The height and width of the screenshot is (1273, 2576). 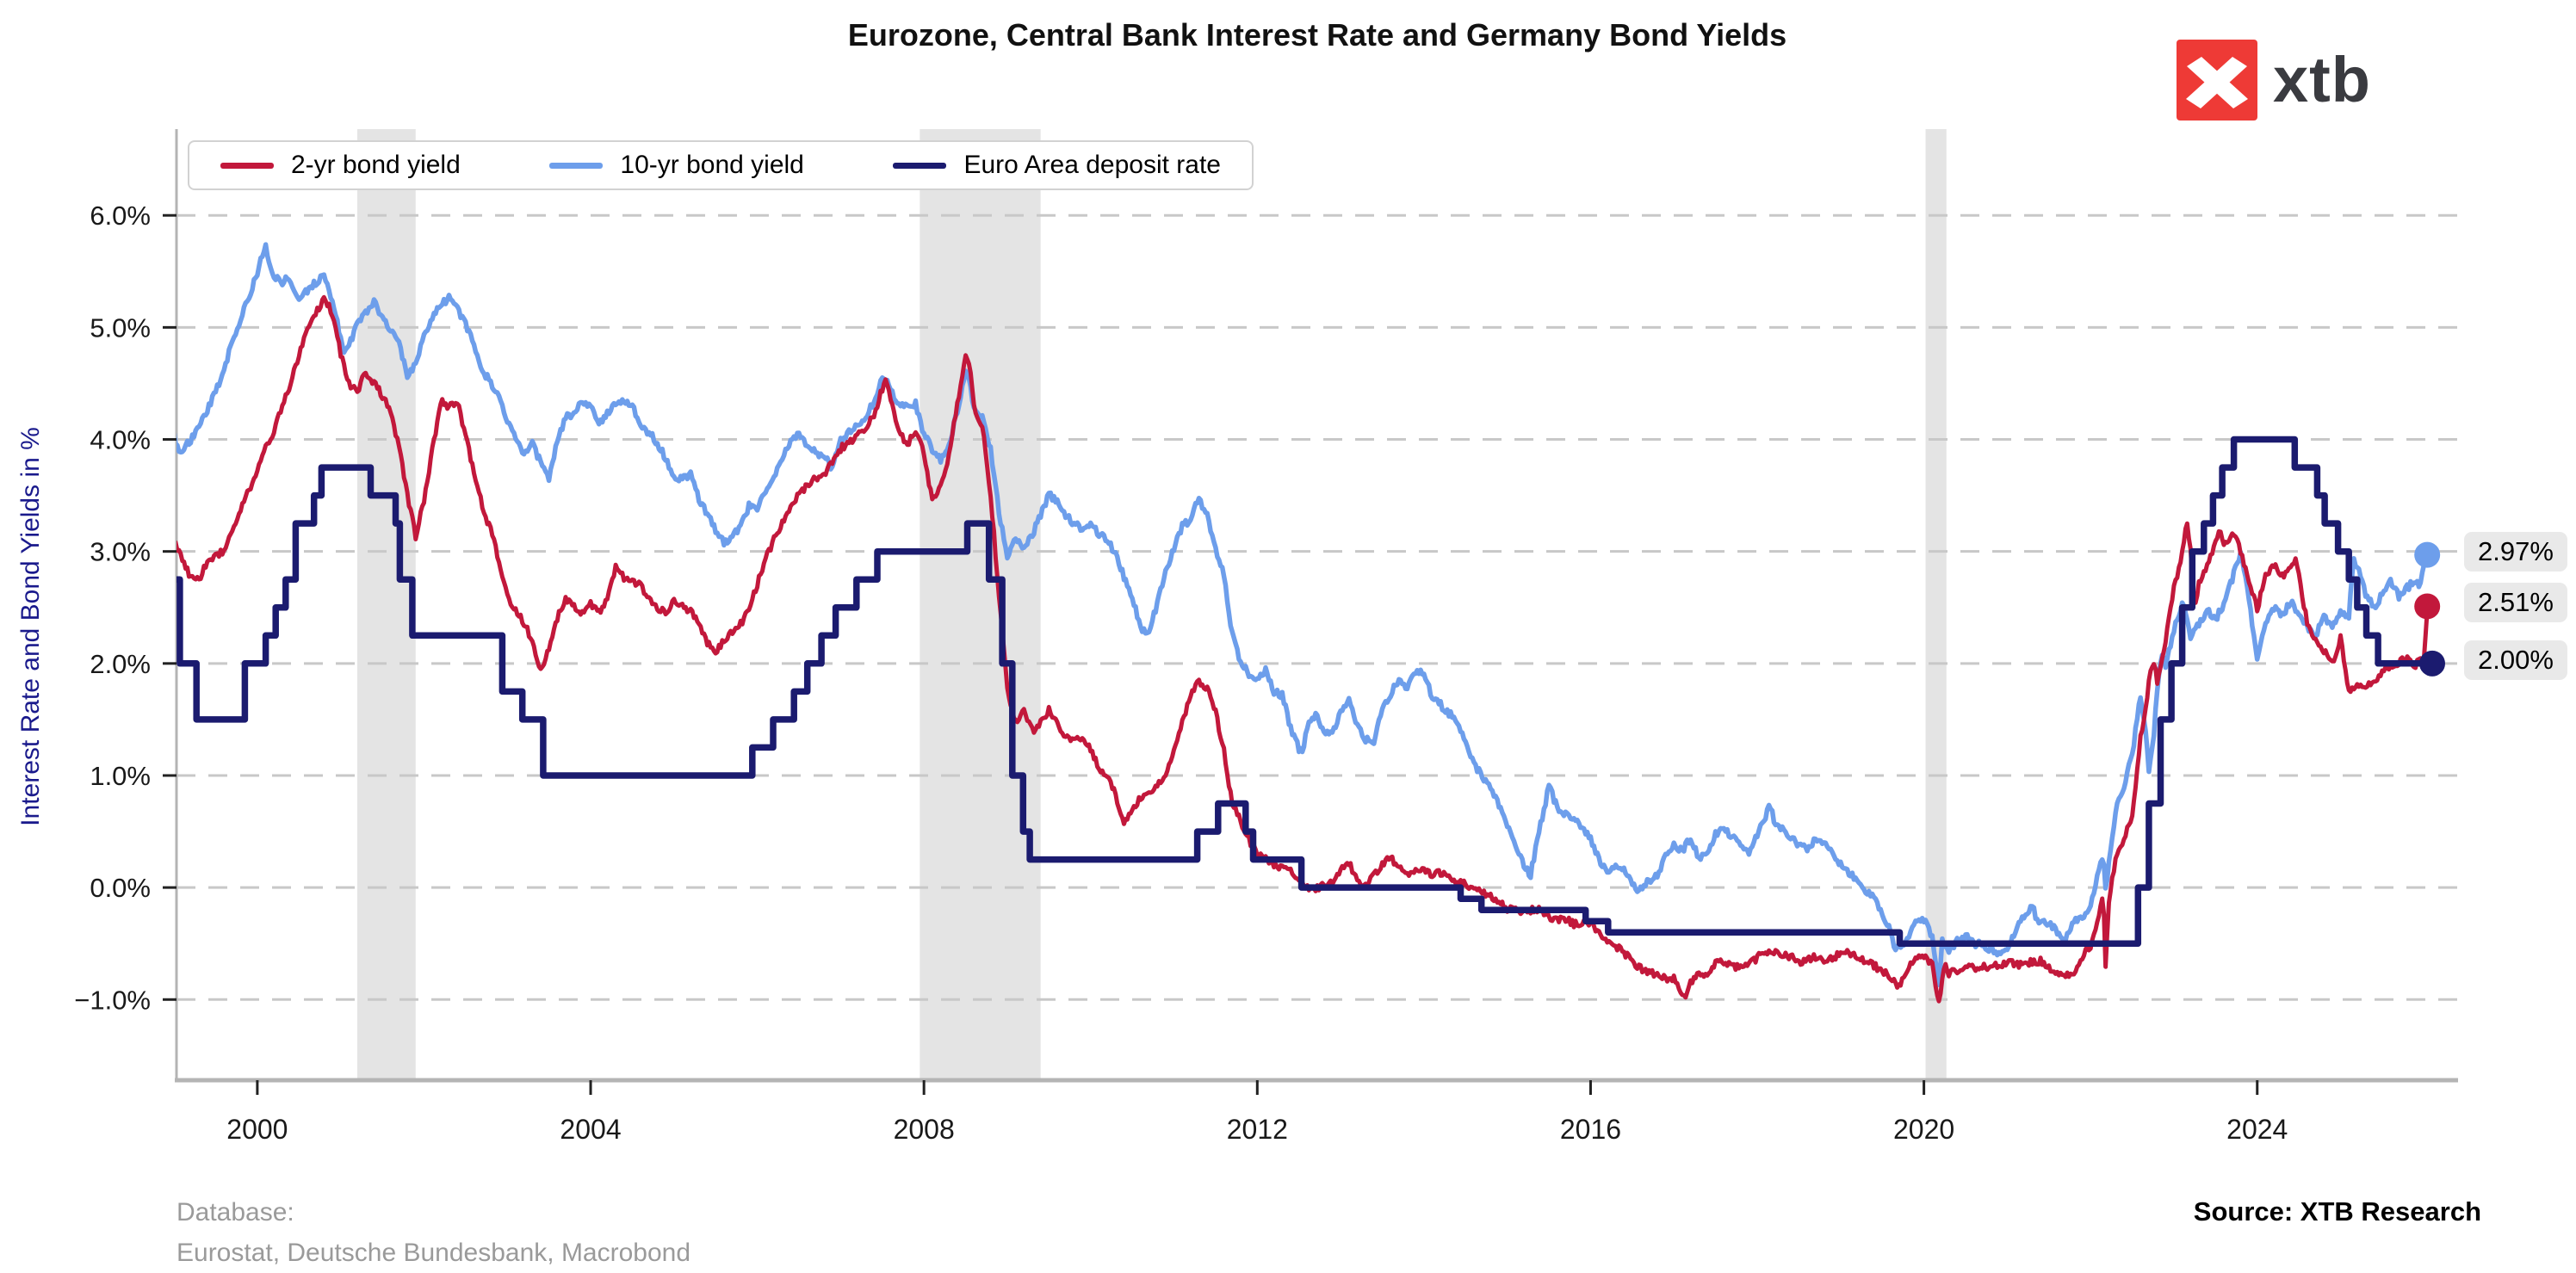 I want to click on legend-label: Euro Area deposit rate, so click(x=1092, y=165).